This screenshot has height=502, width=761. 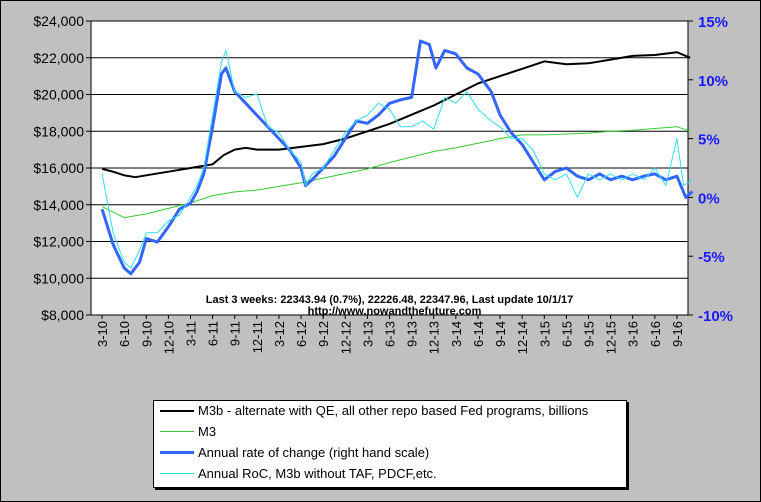 What do you see at coordinates (345, 337) in the screenshot?
I see `x-axis-tick-label: 12-12` at bounding box center [345, 337].